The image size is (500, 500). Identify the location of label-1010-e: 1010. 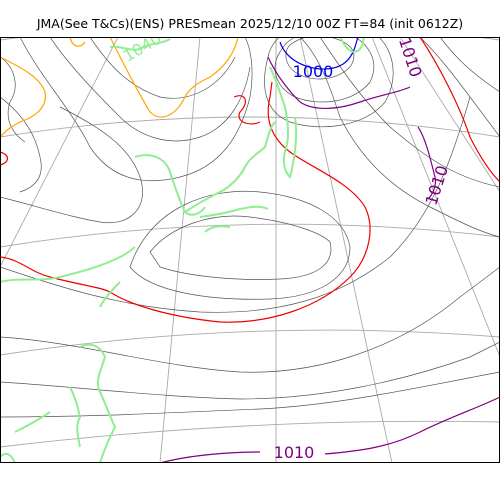
(436, 185).